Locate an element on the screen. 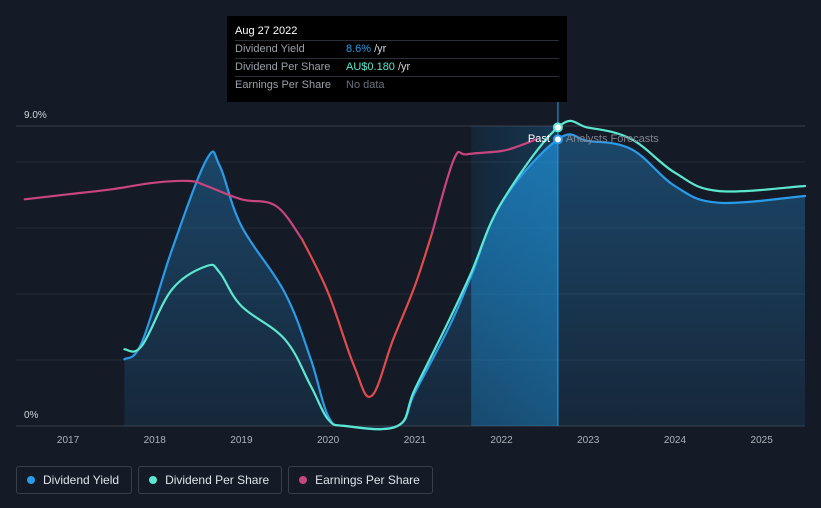 This screenshot has height=508, width=821. tooltip-label: Dividend Per Share is located at coordinates (283, 67).